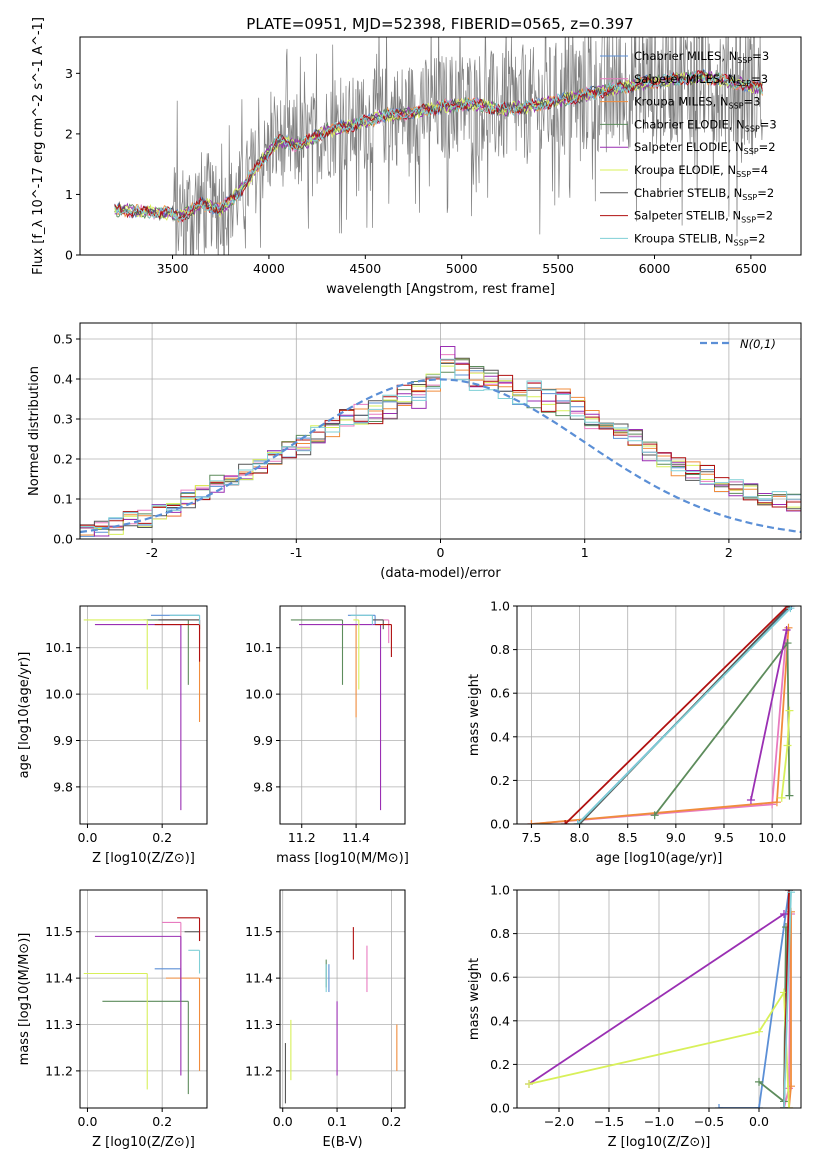  Describe the element at coordinates (531, 837) in the screenshot. I see `x-tick-label: 7.5` at that location.